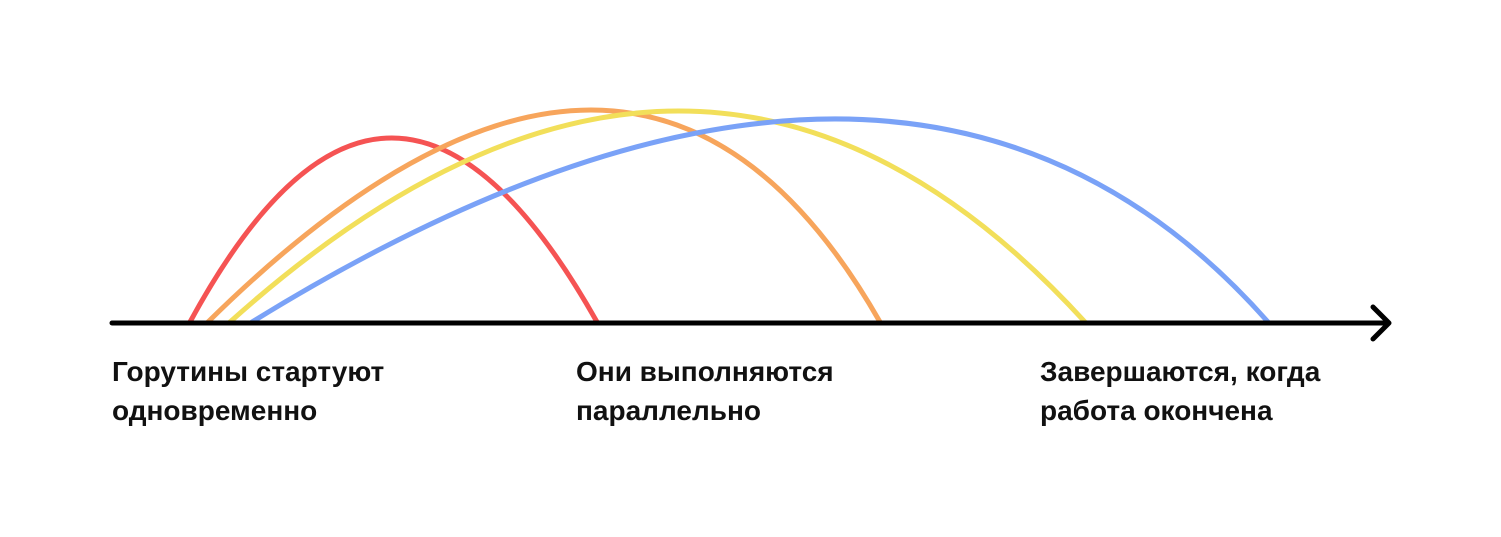  I want to click on label-parallel-line-1: Они выполняются, so click(705, 371).